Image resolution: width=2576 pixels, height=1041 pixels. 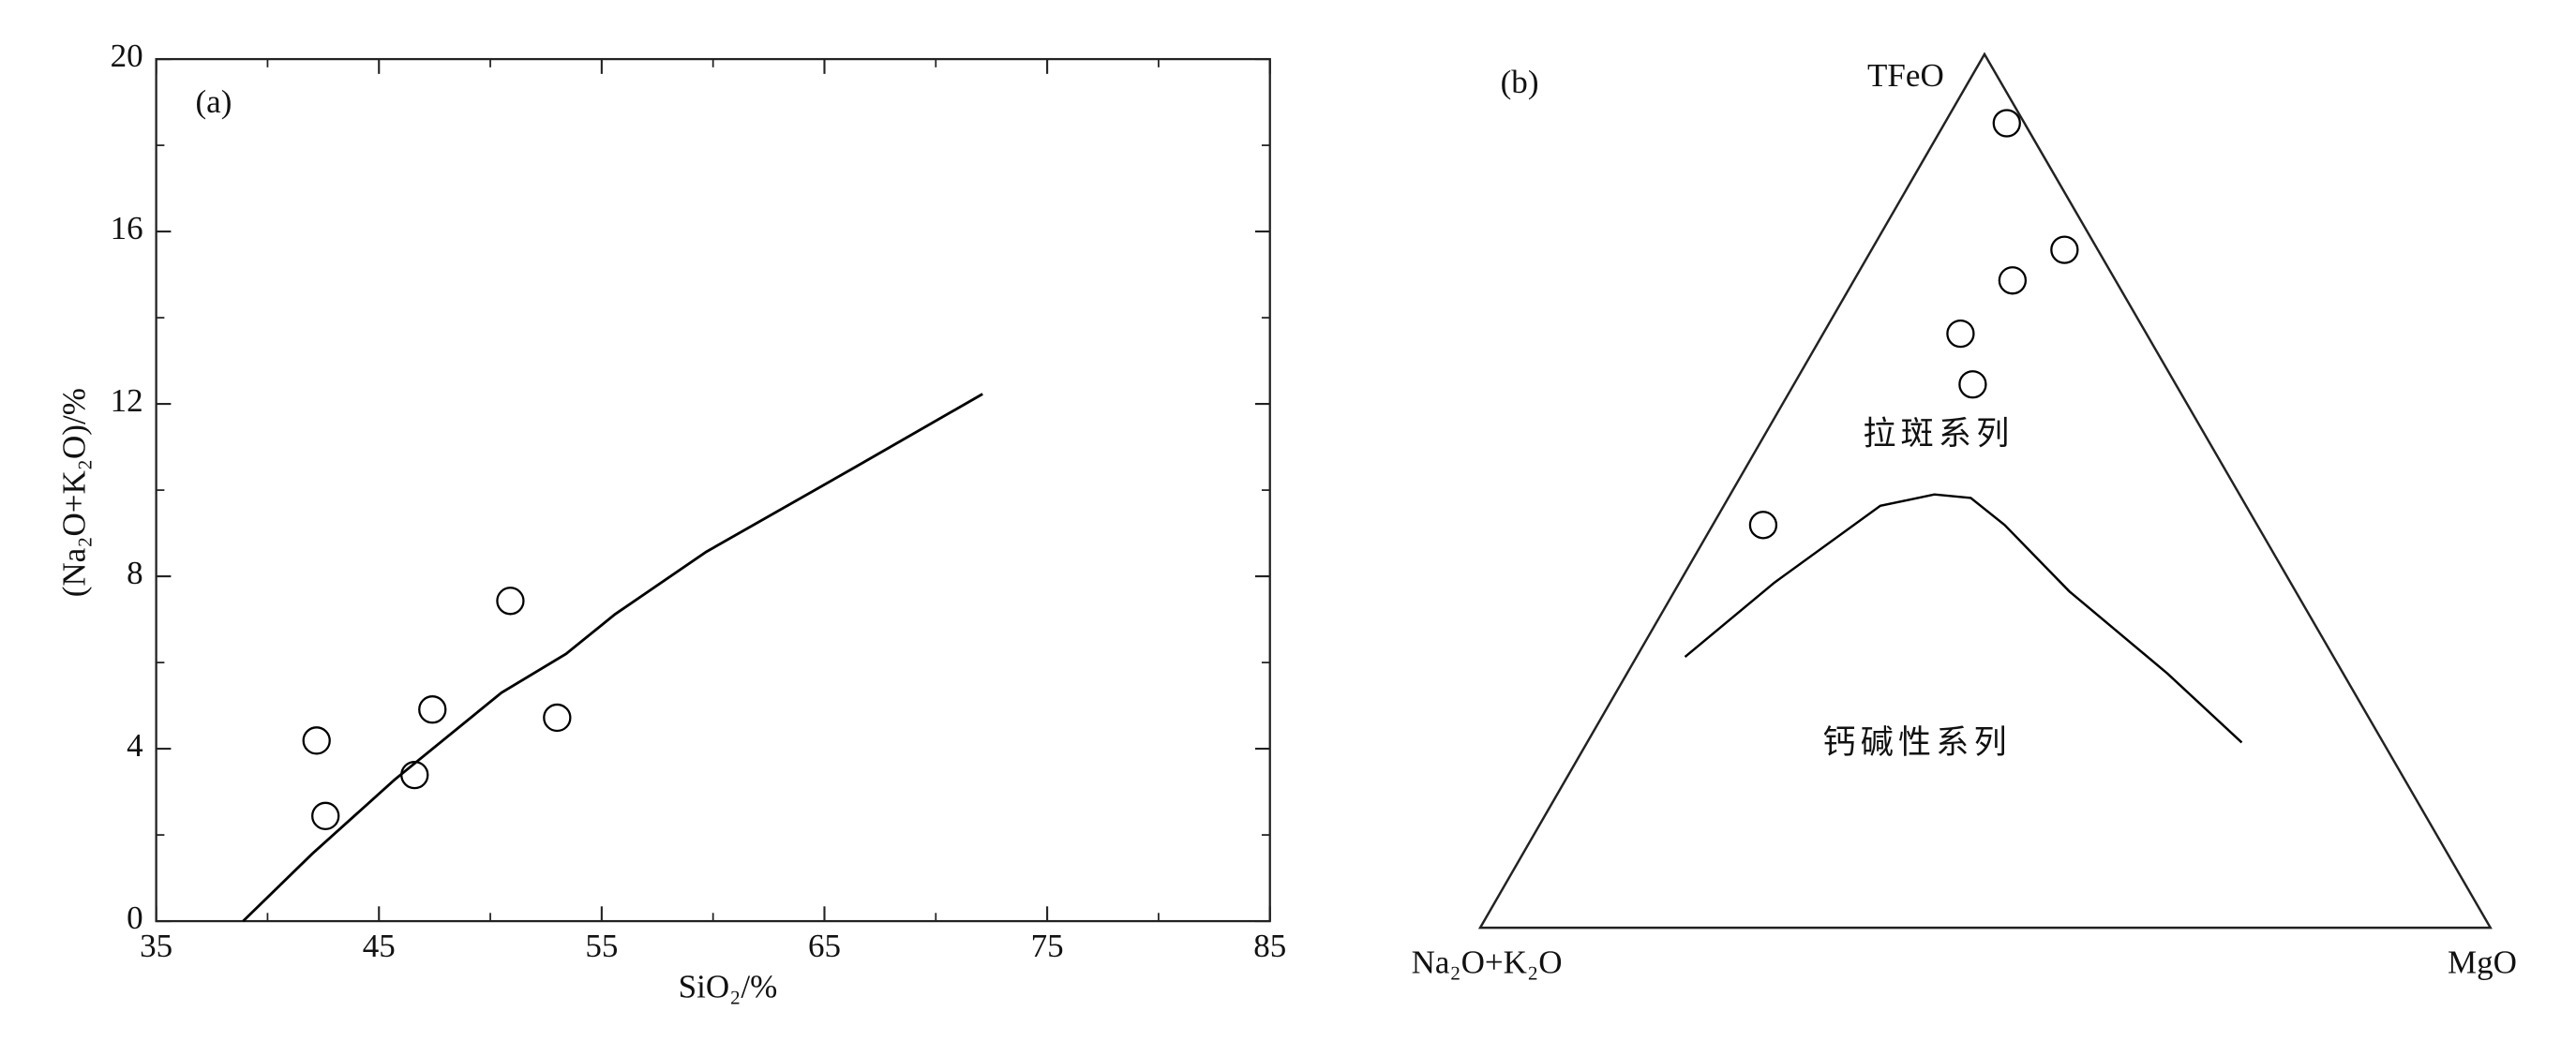 I want to click on boundary-curve, so click(x=1964, y=618).